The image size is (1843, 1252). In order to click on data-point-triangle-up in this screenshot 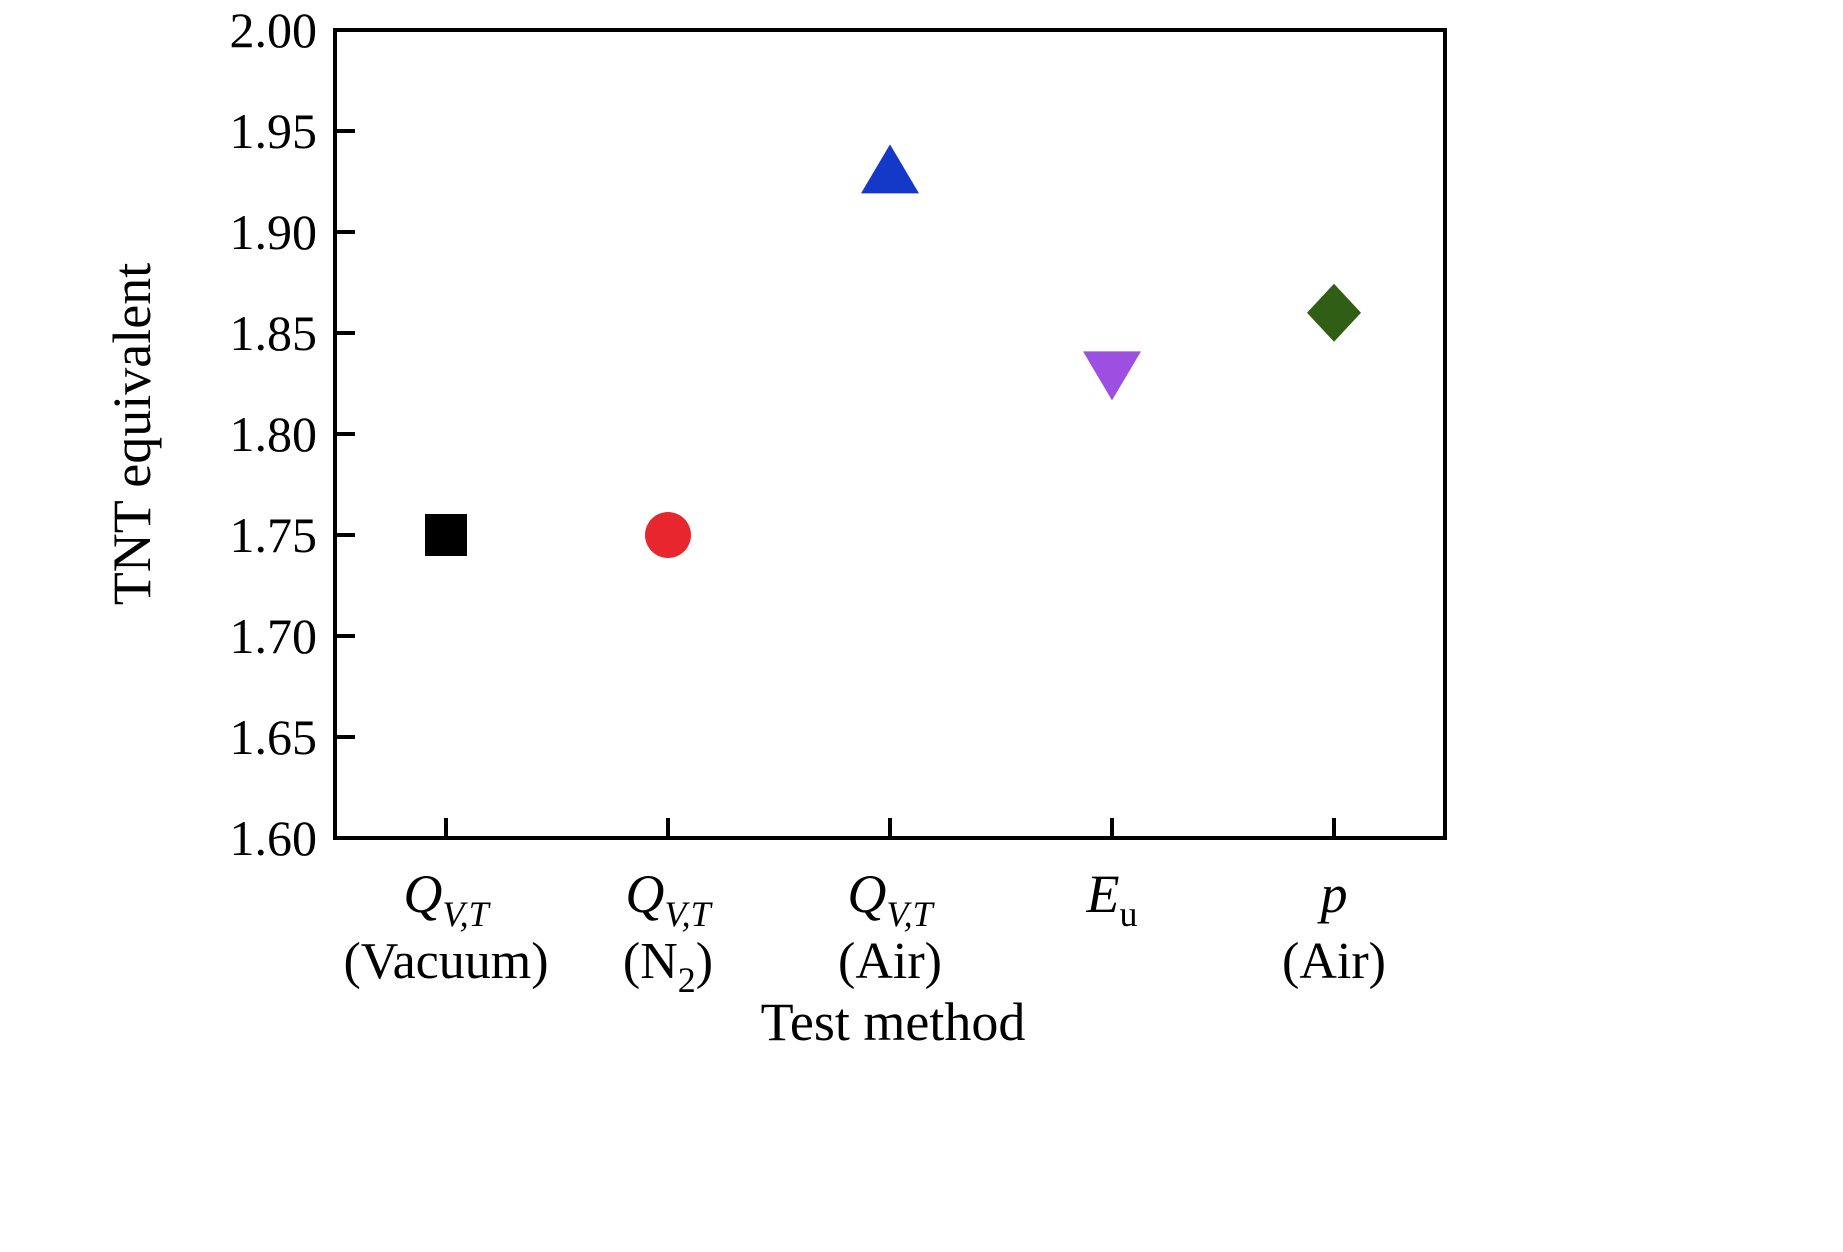, I will do `click(890, 169)`.